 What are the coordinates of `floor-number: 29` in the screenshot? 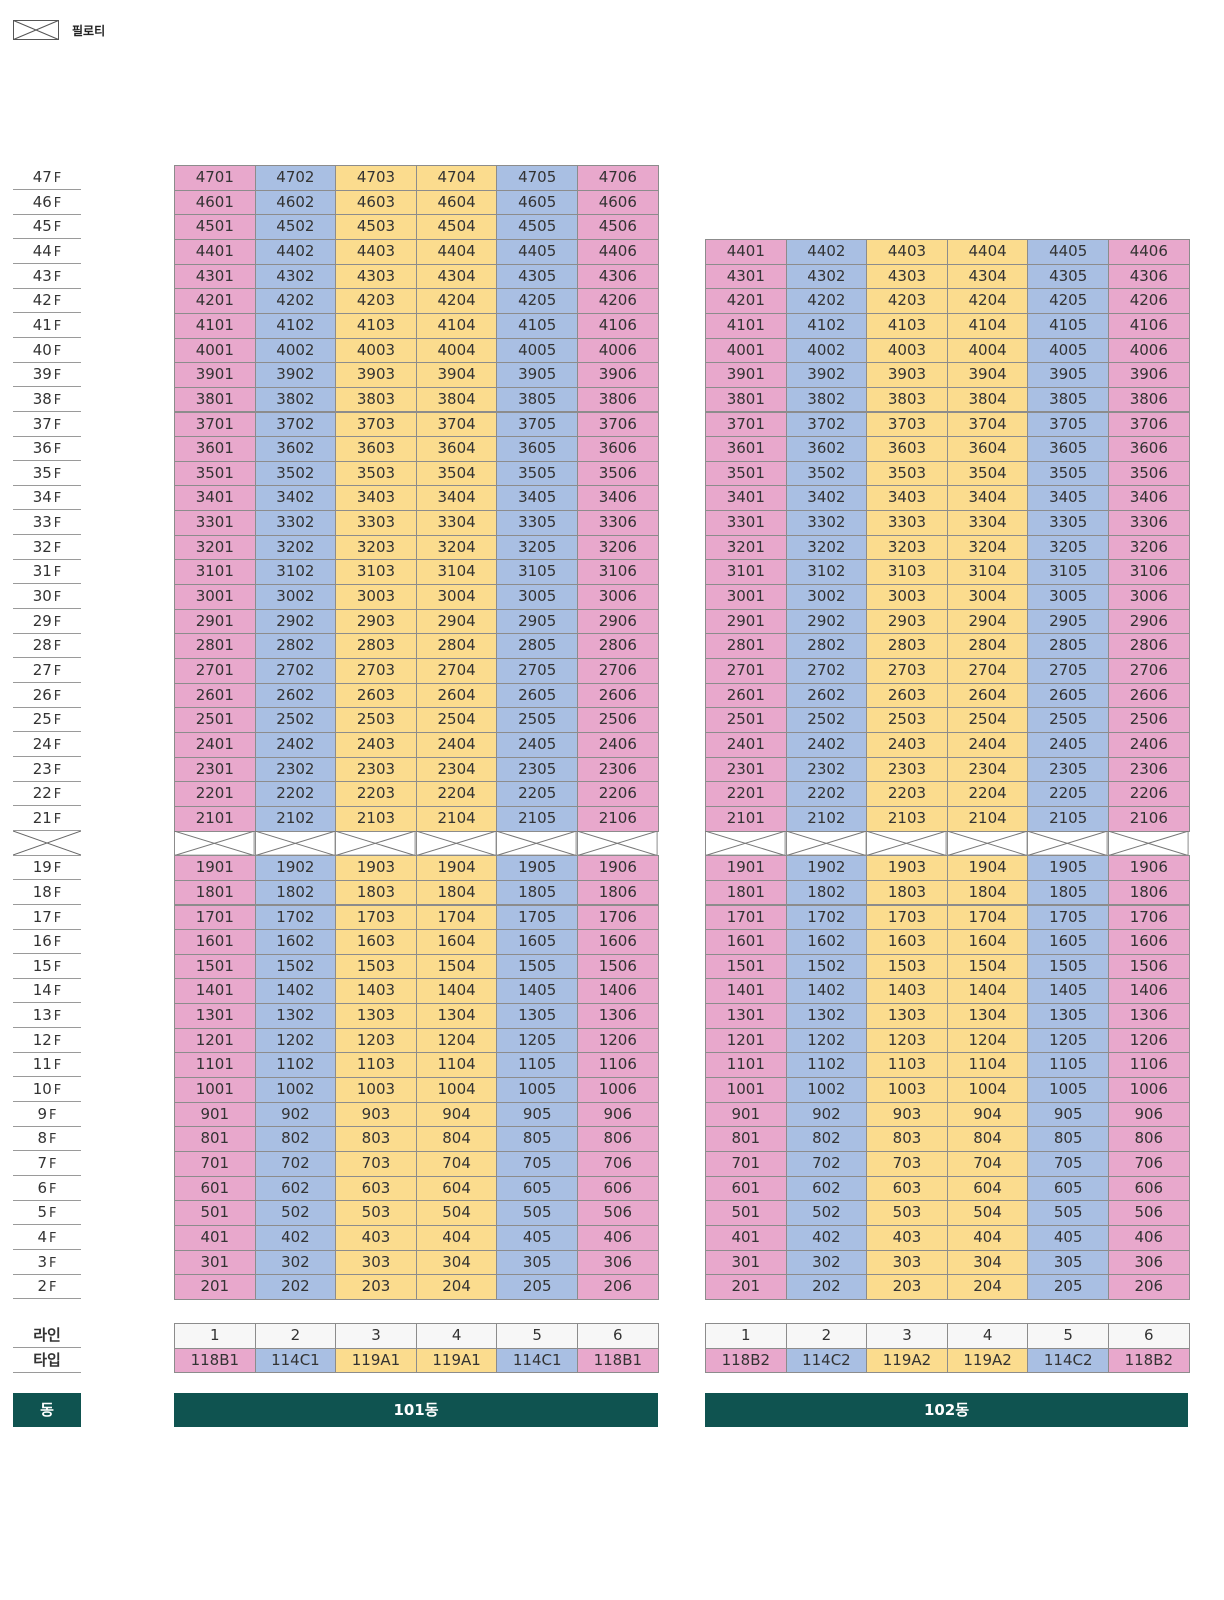 It's located at (42, 620).